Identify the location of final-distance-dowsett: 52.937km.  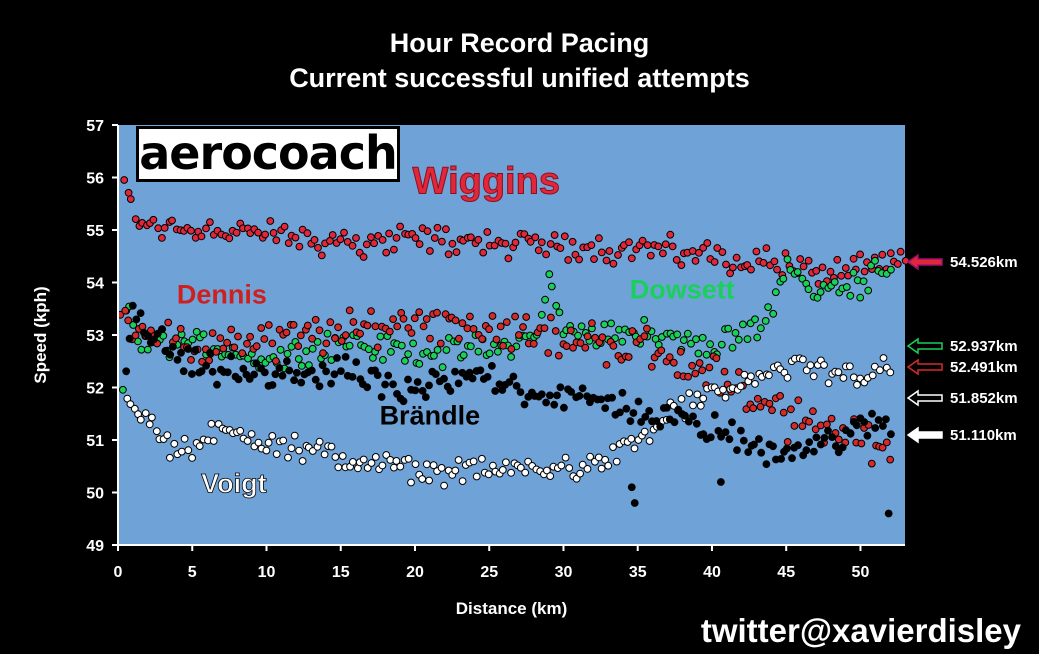
(984, 346).